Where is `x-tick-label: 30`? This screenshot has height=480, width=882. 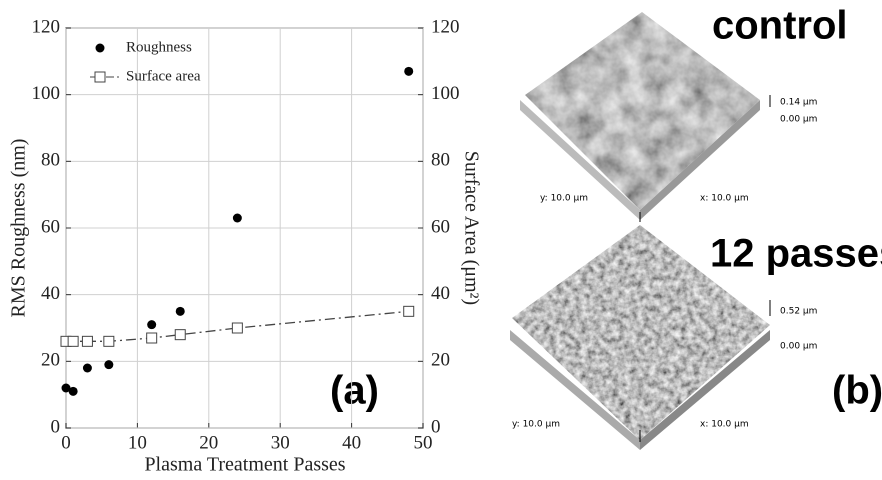 x-tick-label: 30 is located at coordinates (280, 442).